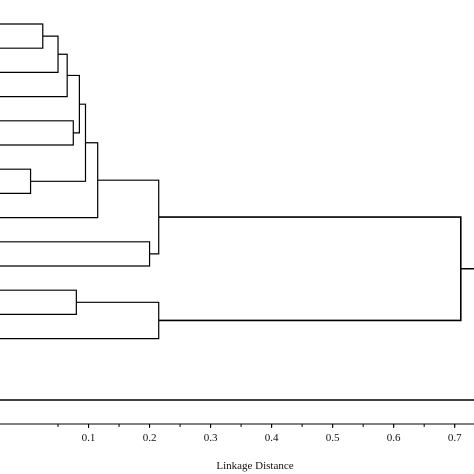 This screenshot has width=474, height=474. What do you see at coordinates (73, 104) in the screenshot?
I see `dendrogram-link-m5` at bounding box center [73, 104].